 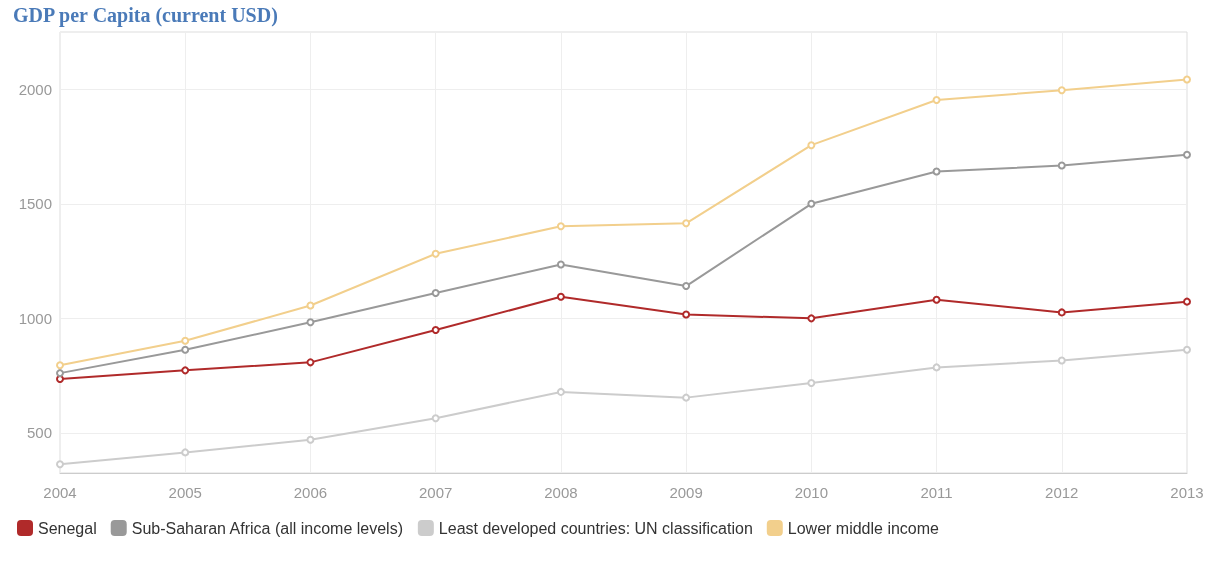 What do you see at coordinates (811, 492) in the screenshot?
I see `x-tick-label: 2010` at bounding box center [811, 492].